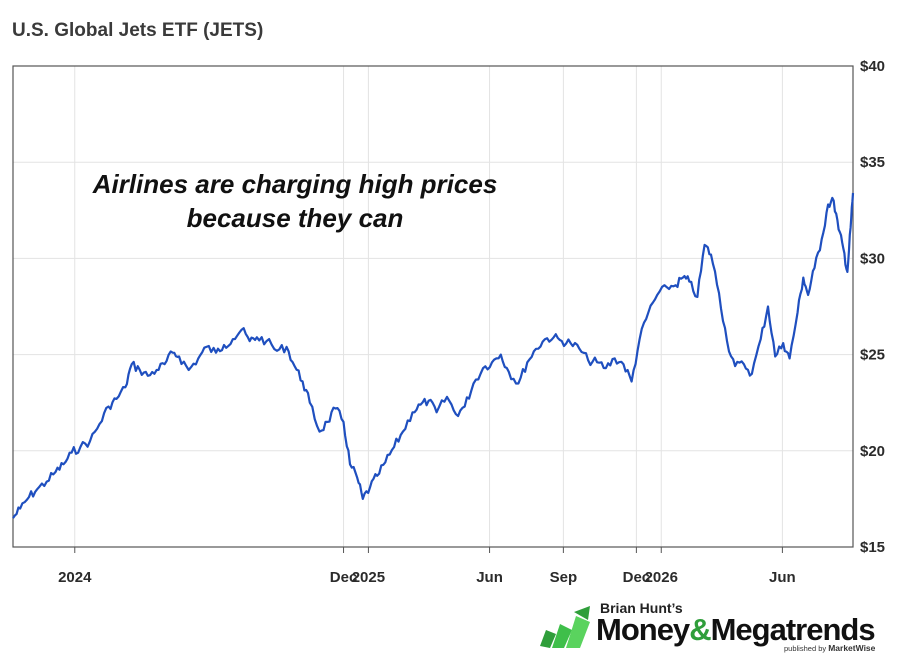 This screenshot has width=900, height=663. I want to click on brand-pretitle: Brian Hunt’s, so click(641, 608).